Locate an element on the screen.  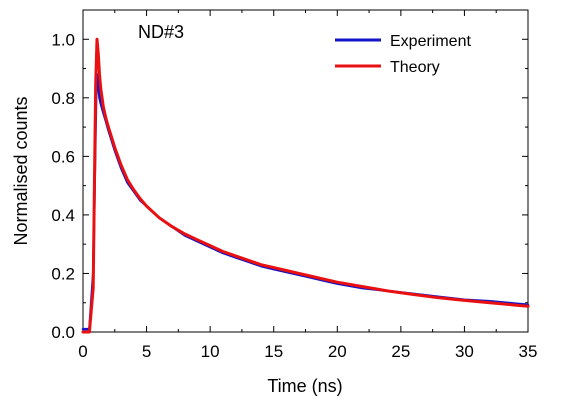
legend: Experiment Theory is located at coordinates (403, 54).